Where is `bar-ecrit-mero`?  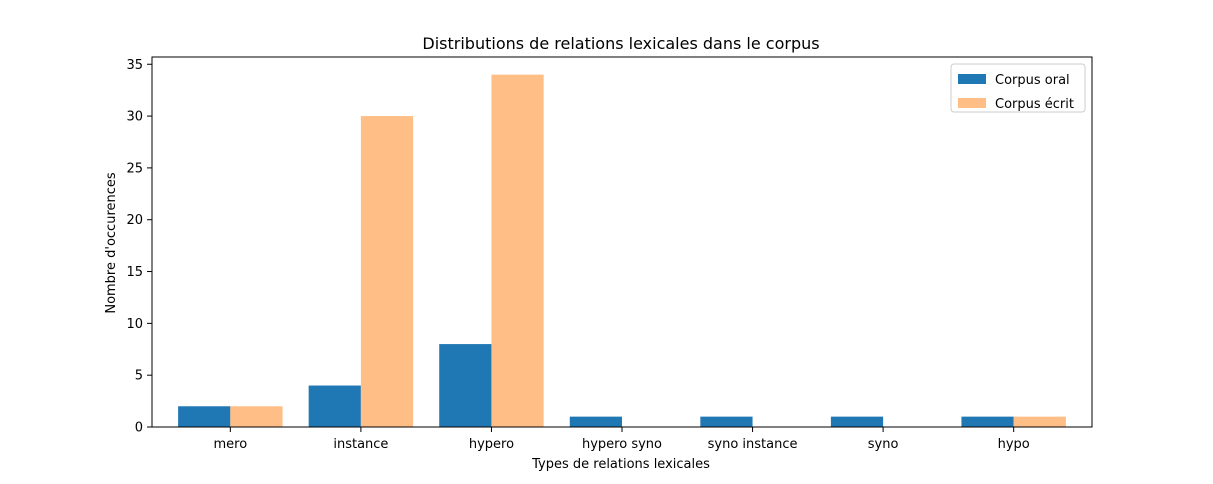 bar-ecrit-mero is located at coordinates (256, 416).